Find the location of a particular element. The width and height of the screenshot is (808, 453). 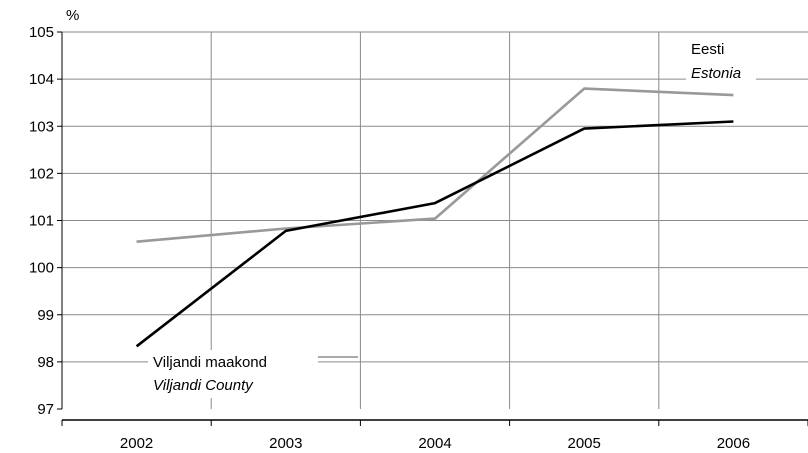

x-tick-label: 2003 is located at coordinates (285, 443).